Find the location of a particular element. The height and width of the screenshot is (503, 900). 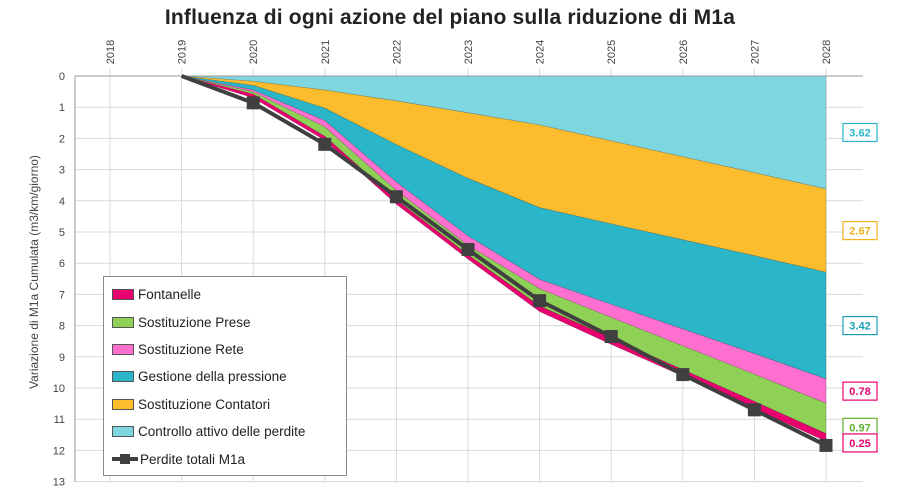

x-tick-label: 2027 is located at coordinates (755, 52).